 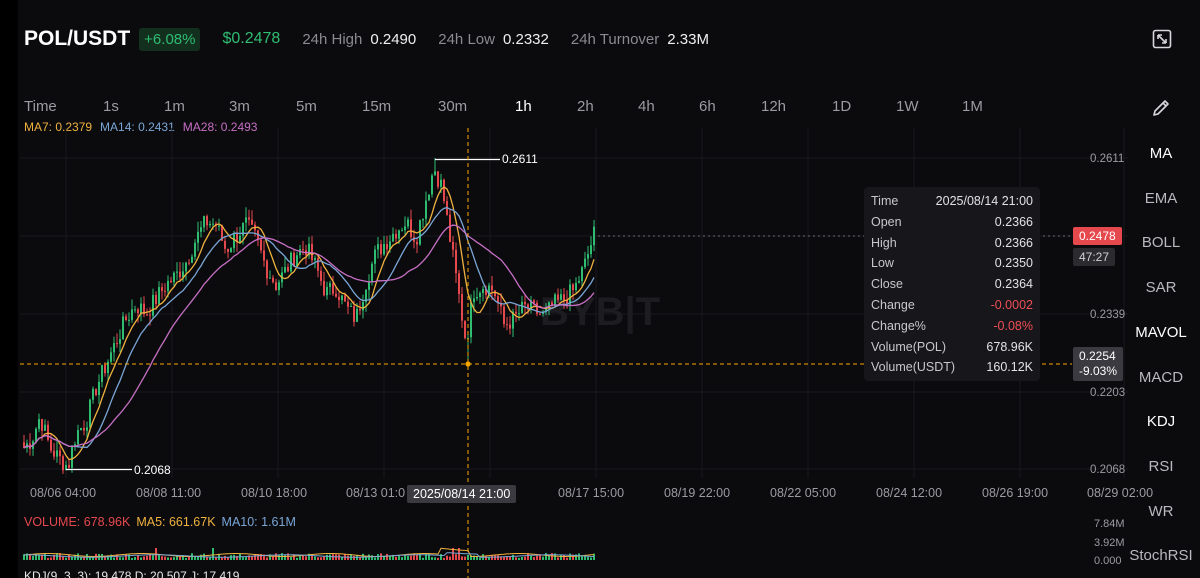 I want to click on pair-title: POL/USDT, so click(x=77, y=38).